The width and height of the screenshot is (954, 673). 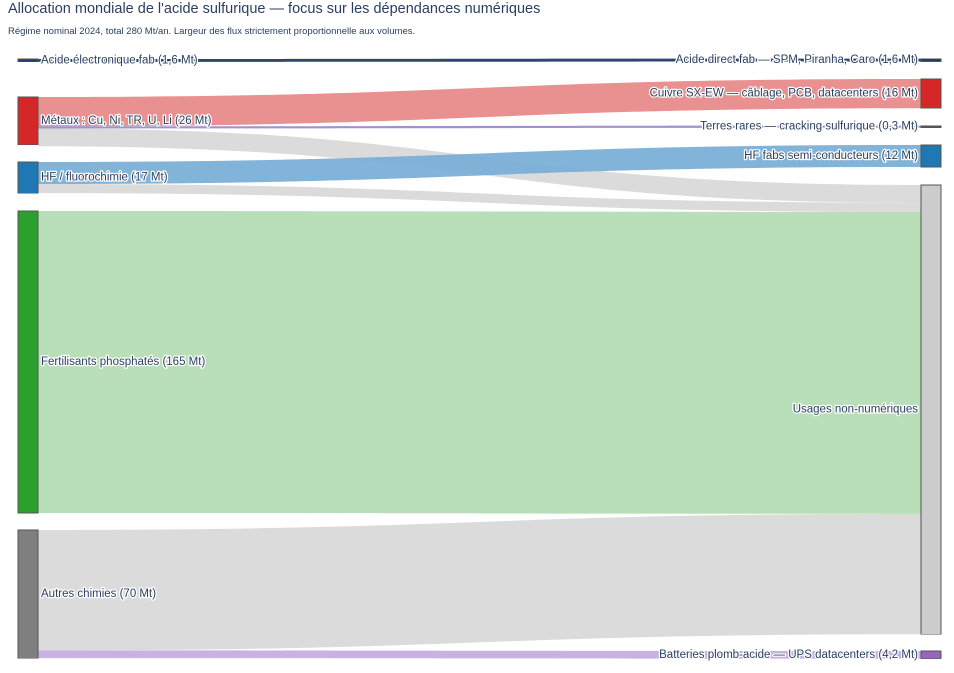 I want to click on sankey-node-src-fert, so click(x=28, y=362).